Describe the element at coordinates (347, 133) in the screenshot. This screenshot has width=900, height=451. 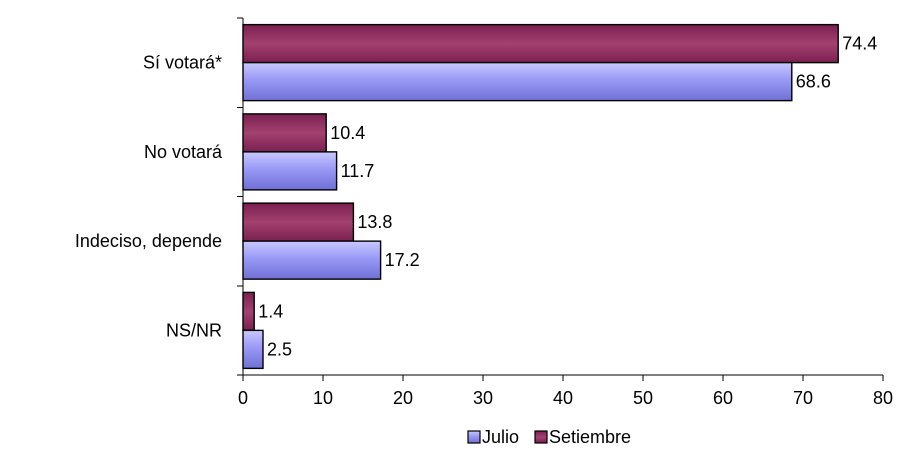
I see `data-label-setiembre: 10.4` at that location.